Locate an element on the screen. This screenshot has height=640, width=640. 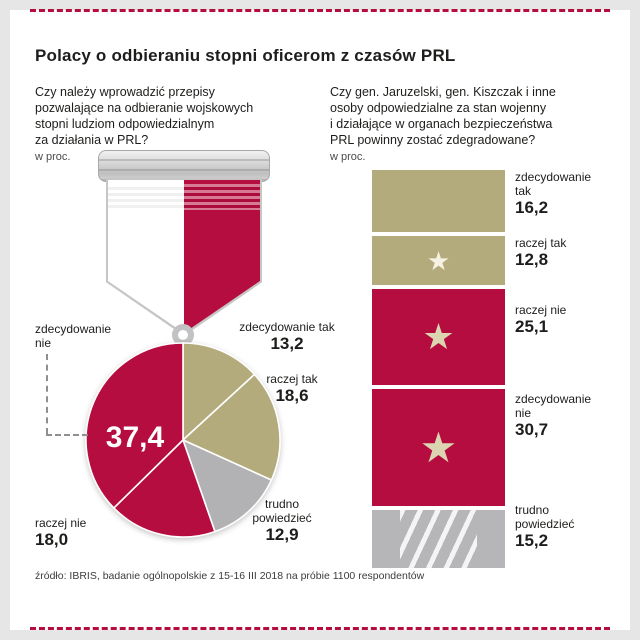
bar-chart: ★ ★ ★ is located at coordinates (438, 371).